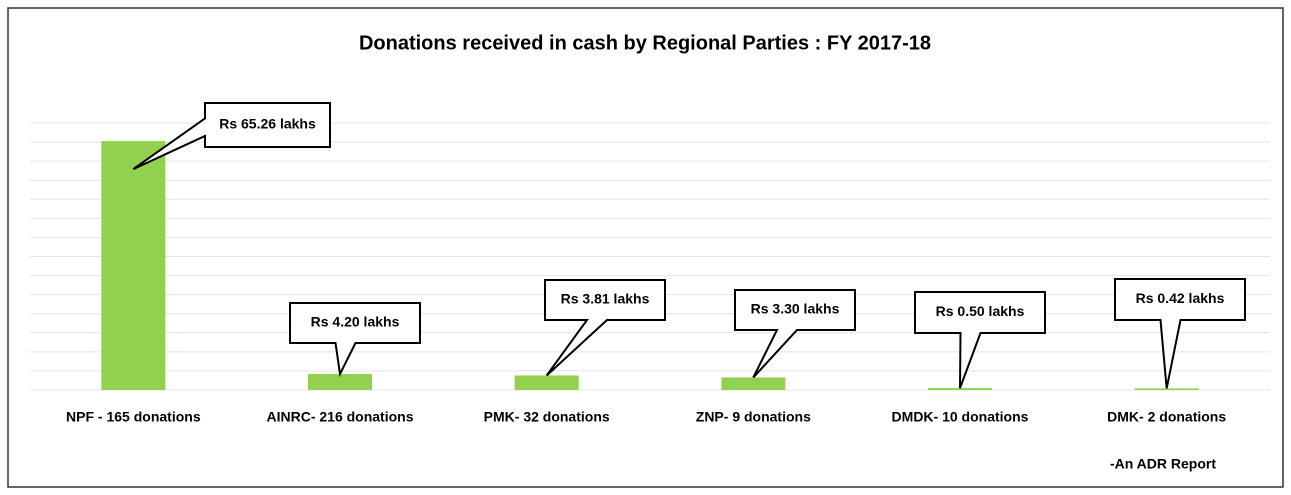 The image size is (1291, 495). Describe the element at coordinates (355, 322) in the screenshot. I see `value-label: Rs 4.20 lakhs` at that location.